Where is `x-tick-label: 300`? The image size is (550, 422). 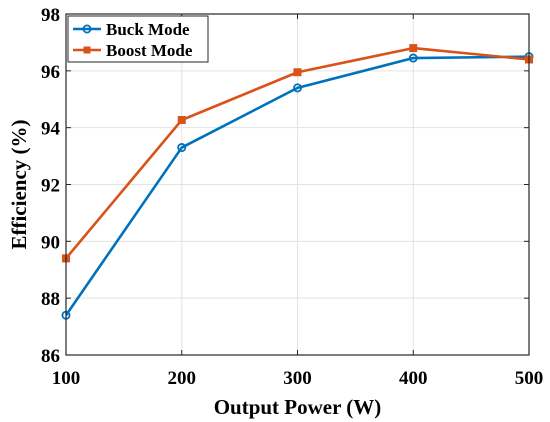
x-tick-label: 300 is located at coordinates (297, 378).